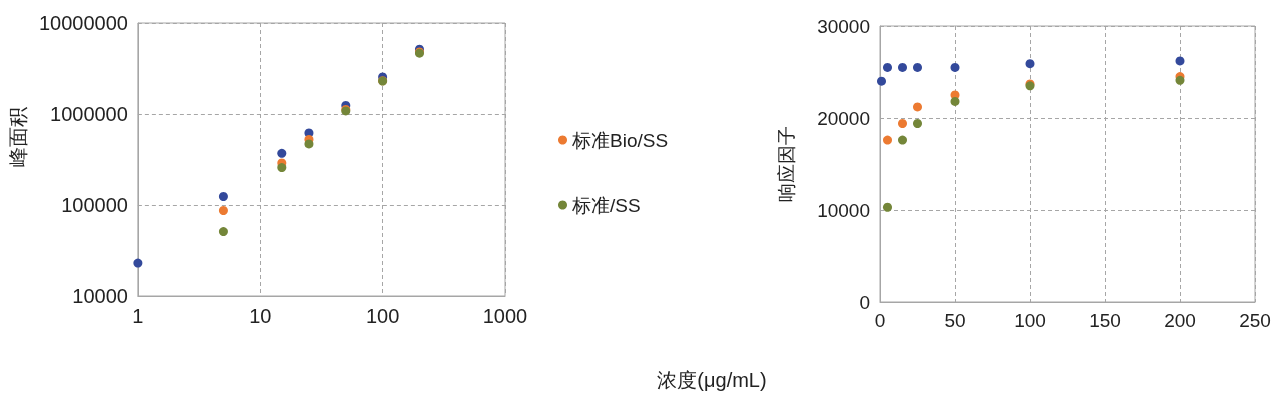 The height and width of the screenshot is (410, 1280). I want to click on x-tick-label: 0, so click(880, 320).